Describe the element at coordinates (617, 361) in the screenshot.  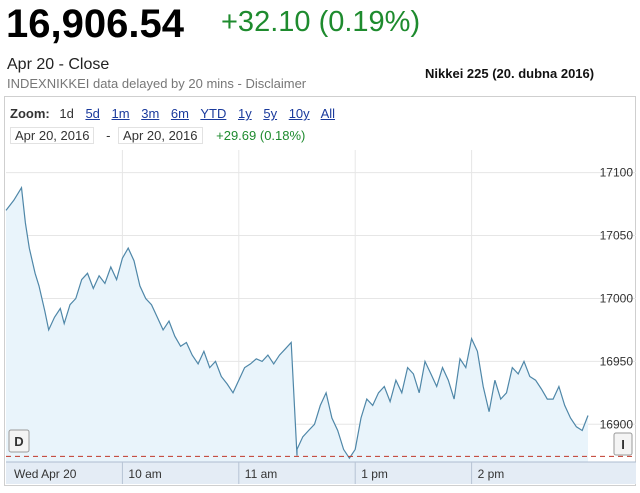
I see `y-tick-label: 16950` at that location.